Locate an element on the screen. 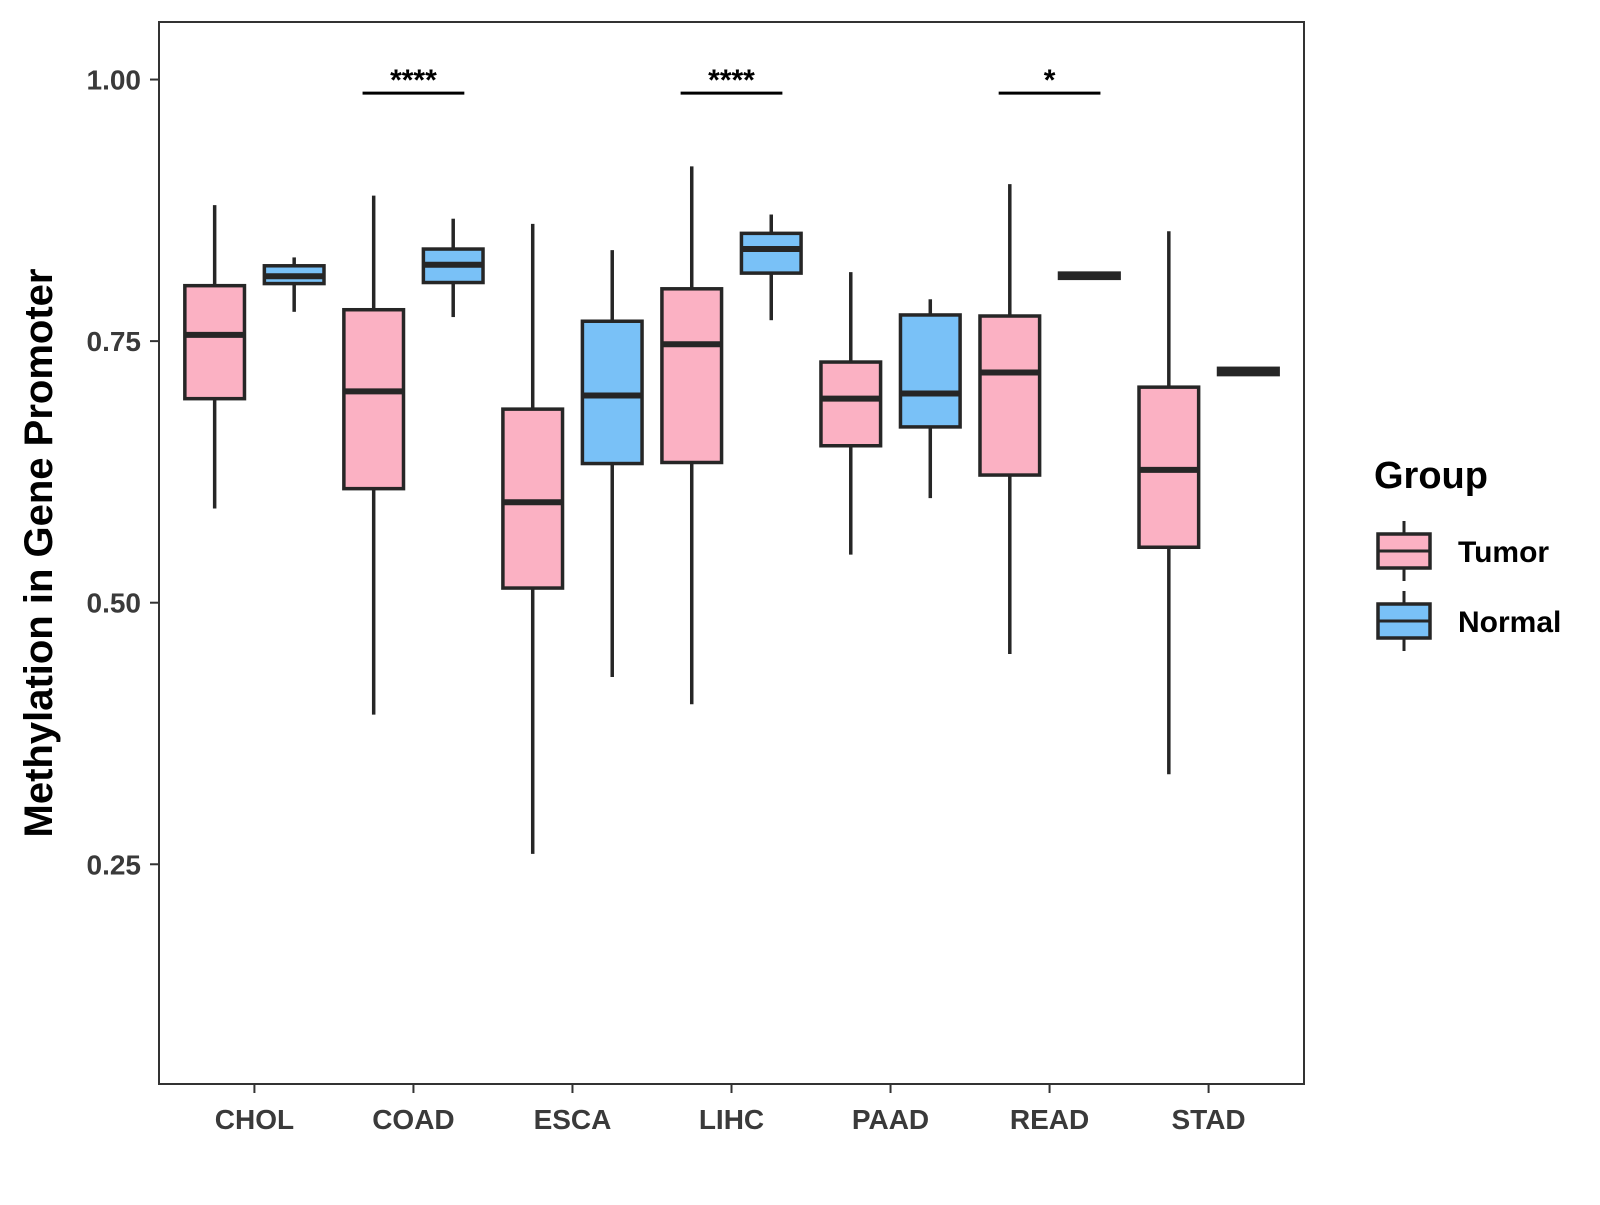 The height and width of the screenshot is (1205, 1600). box-tumor-paad is located at coordinates (851, 413).